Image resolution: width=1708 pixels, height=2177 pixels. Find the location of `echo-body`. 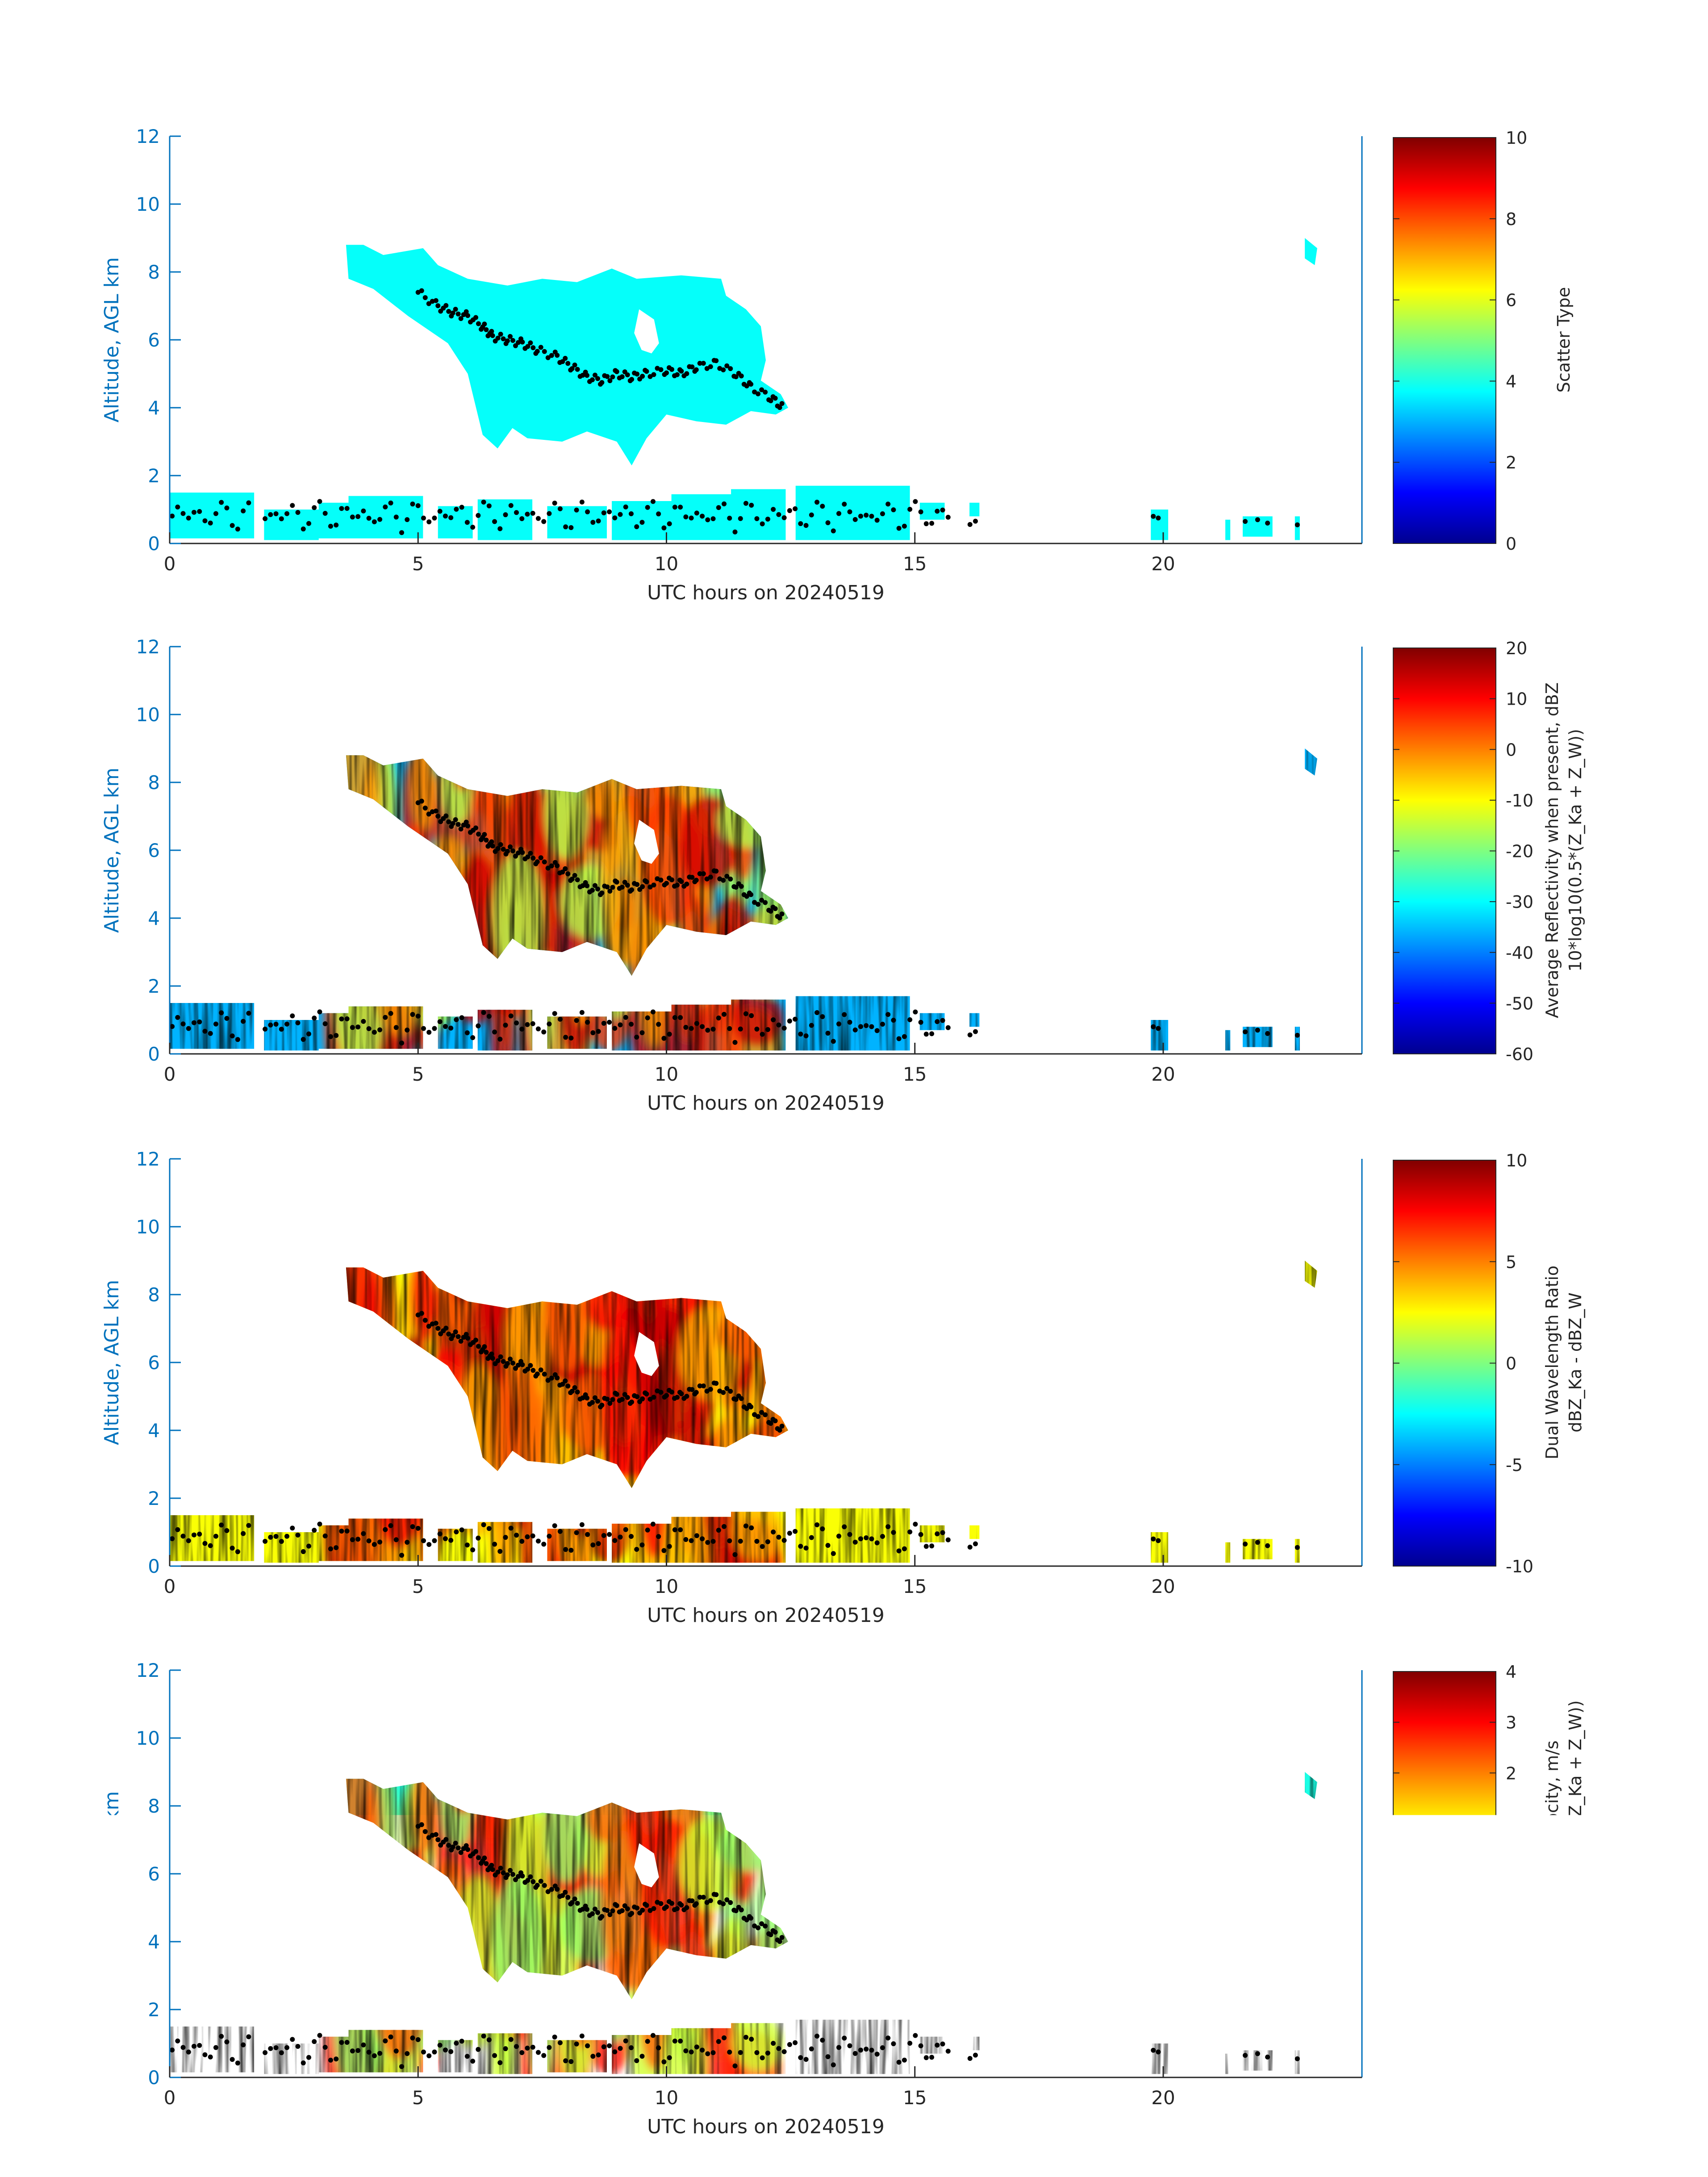

echo-body is located at coordinates (766, 339).